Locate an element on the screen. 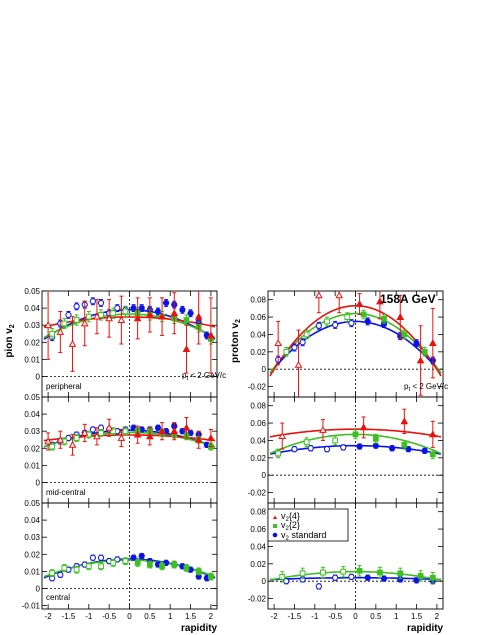 This screenshot has width=491, height=635. x-tick-label: -1 is located at coordinates (315, 616).